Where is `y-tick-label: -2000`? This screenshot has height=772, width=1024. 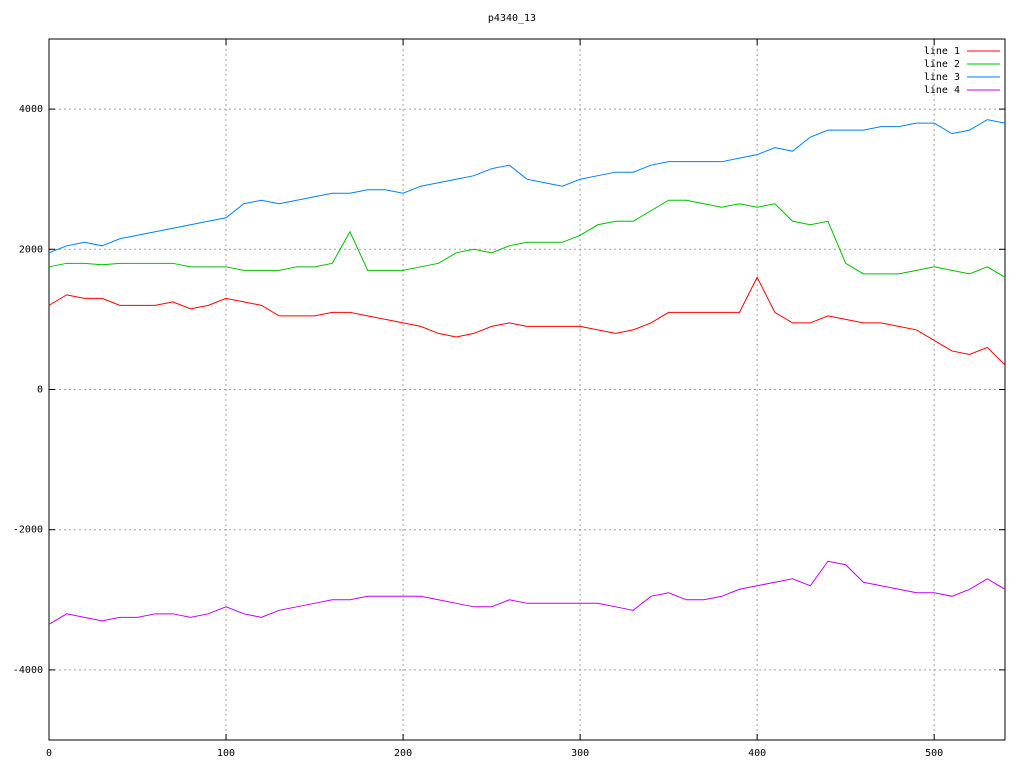 y-tick-label: -2000 is located at coordinates (28, 530).